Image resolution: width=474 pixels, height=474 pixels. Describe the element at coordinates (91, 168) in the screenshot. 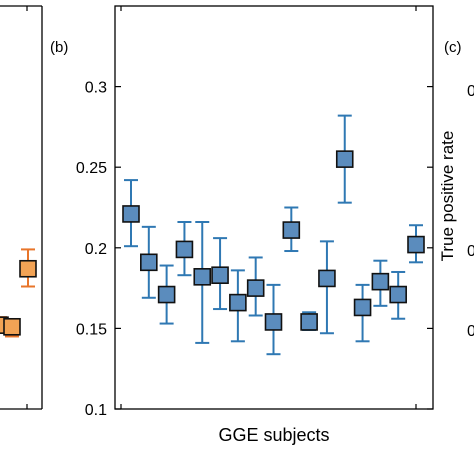

I see `panel-b-y-tick-label: 0.25` at that location.